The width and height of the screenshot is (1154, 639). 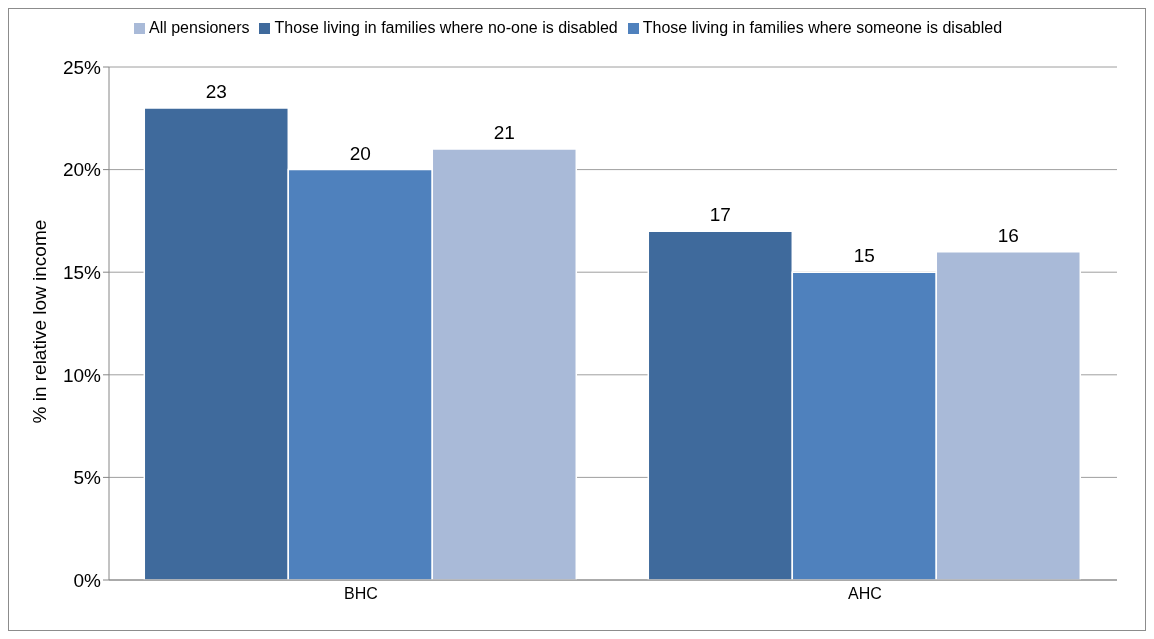 I want to click on y-tick-label: 15%, so click(x=82, y=272).